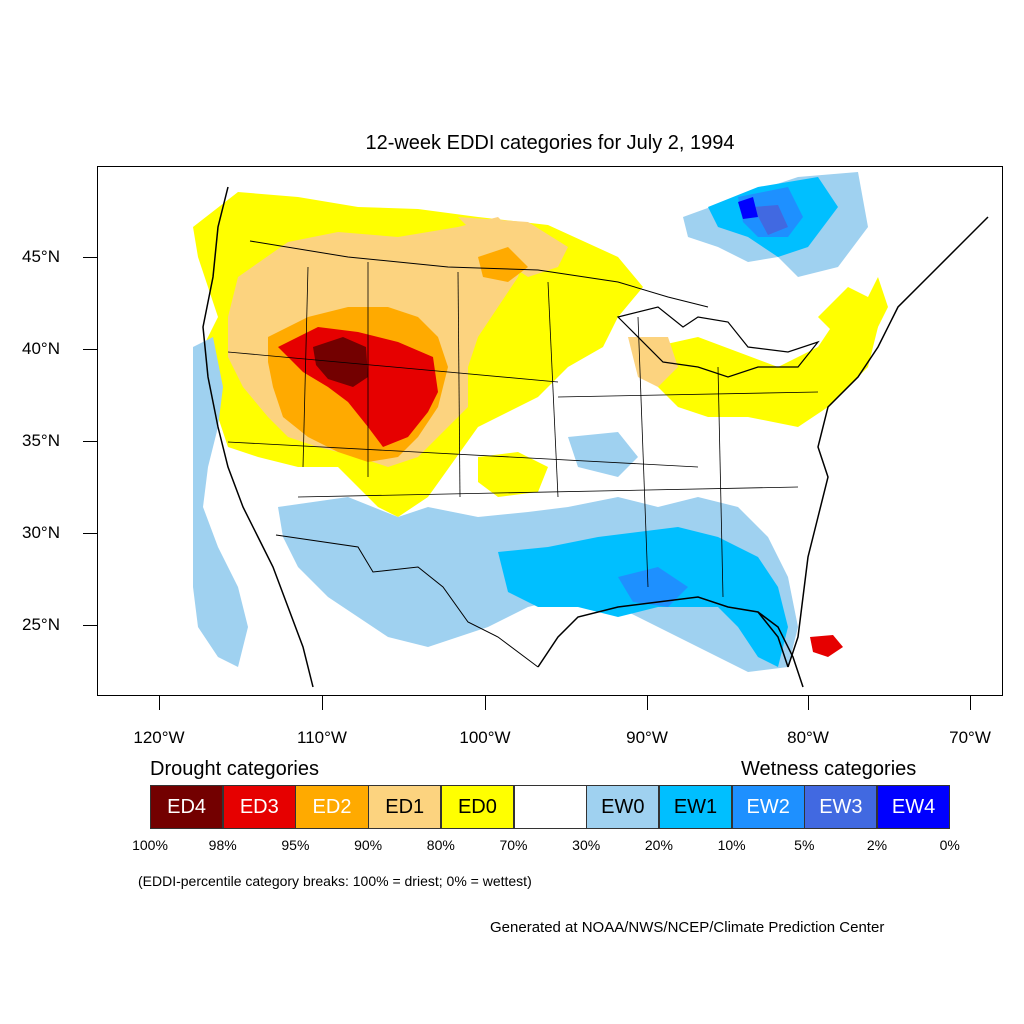 Image resolution: width=1024 pixels, height=1024 pixels. I want to click on percent-break-label: 30%, so click(586, 845).